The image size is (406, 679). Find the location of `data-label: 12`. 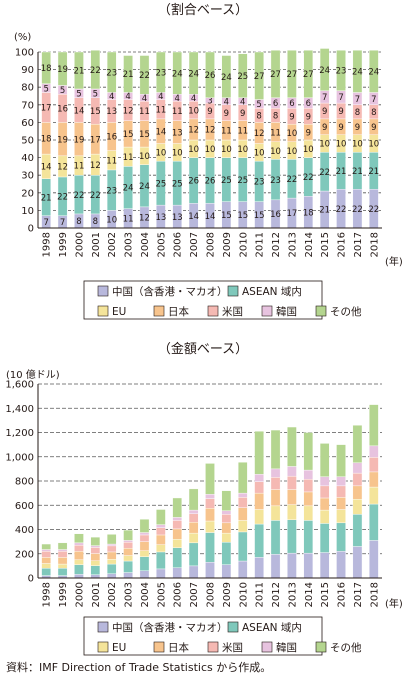

data-label: 12 is located at coordinates (259, 134).